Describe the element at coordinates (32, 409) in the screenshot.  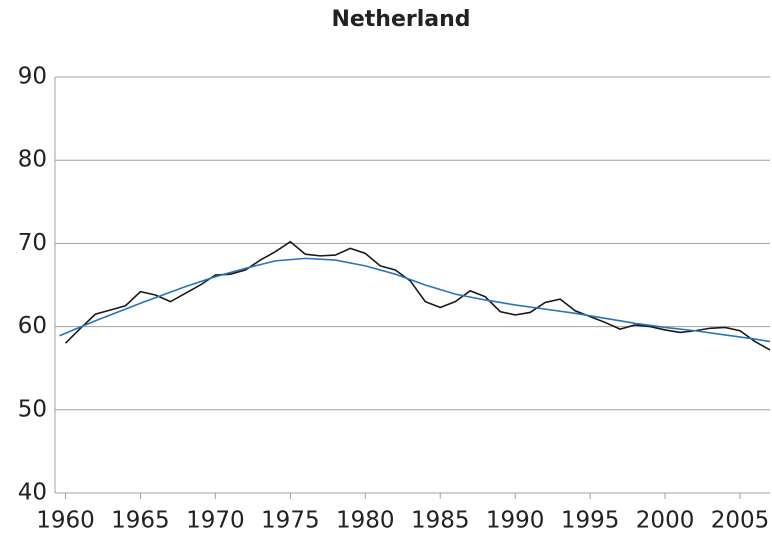
I see `y-tick-label: 50` at that location.